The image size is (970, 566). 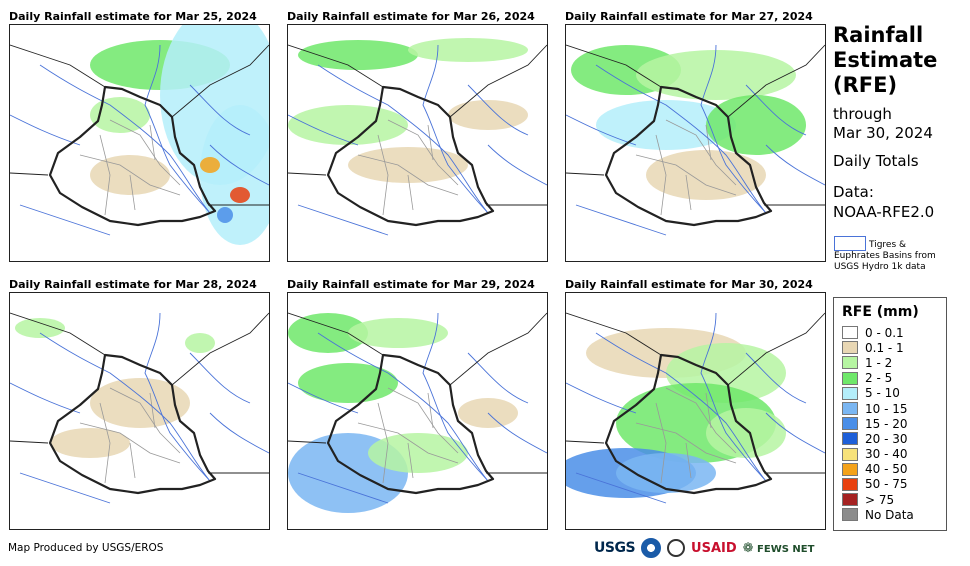 What do you see at coordinates (880, 266) in the screenshot?
I see `basin-legend-line3: USGS Hydro 1k data` at bounding box center [880, 266].